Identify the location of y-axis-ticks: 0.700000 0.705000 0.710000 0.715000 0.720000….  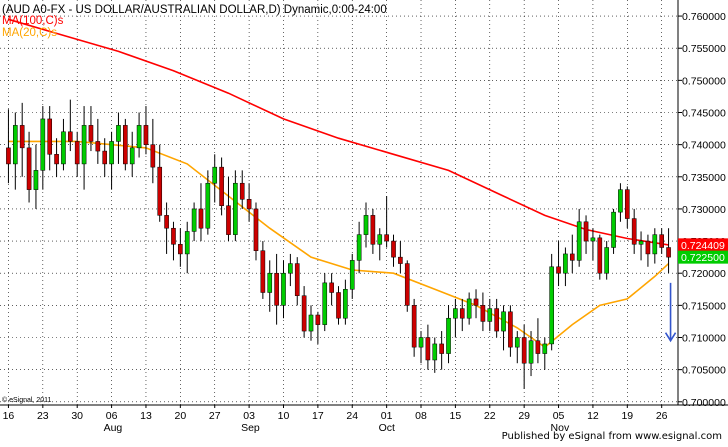
(702, 210).